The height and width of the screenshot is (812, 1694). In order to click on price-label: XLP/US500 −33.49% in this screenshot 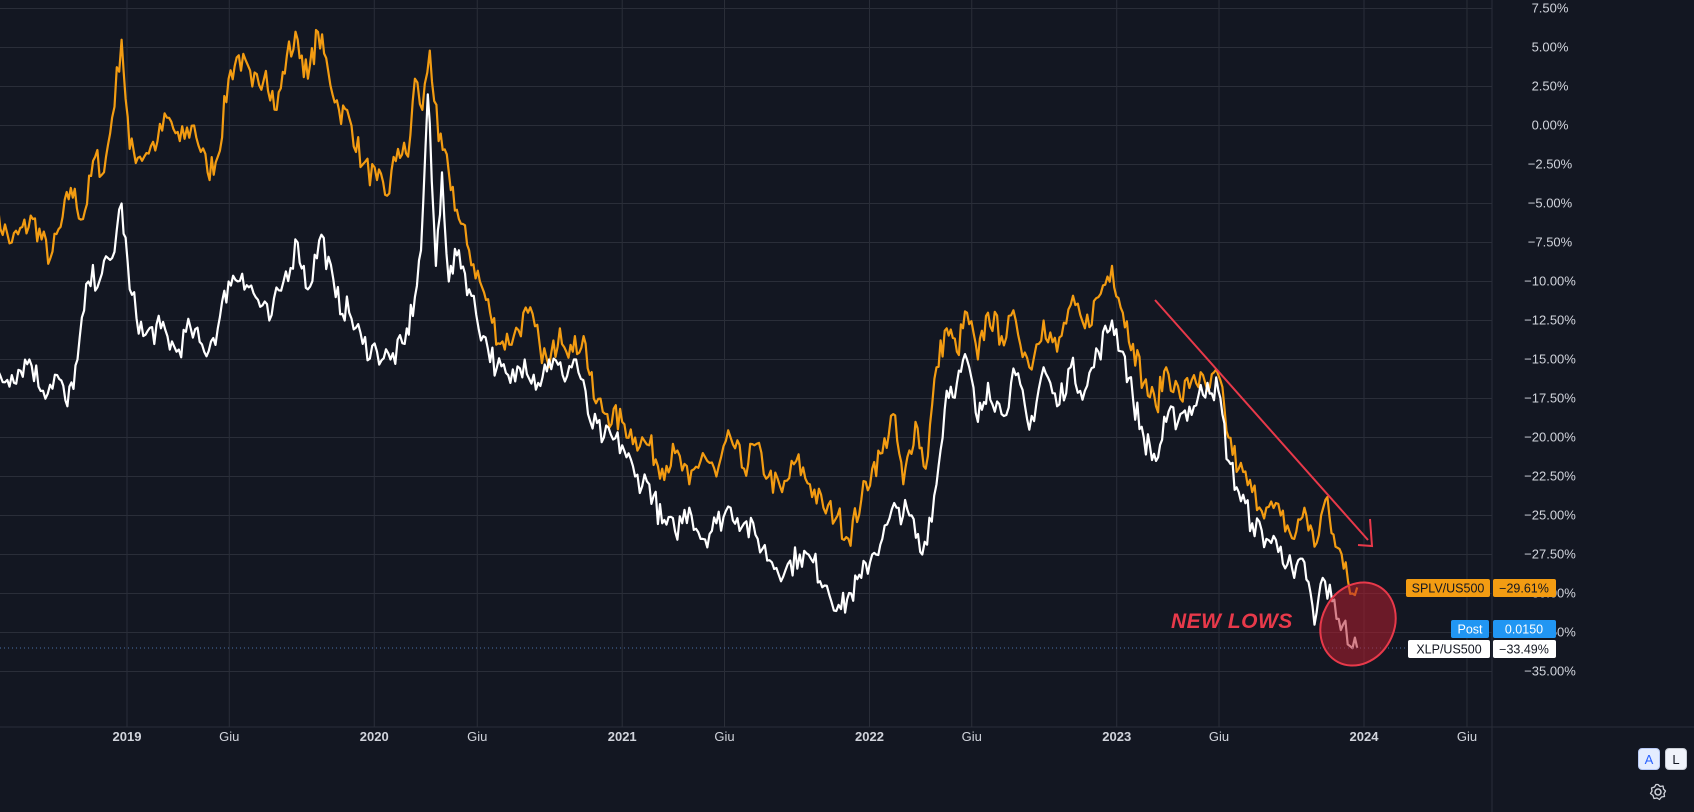, I will do `click(1482, 649)`.